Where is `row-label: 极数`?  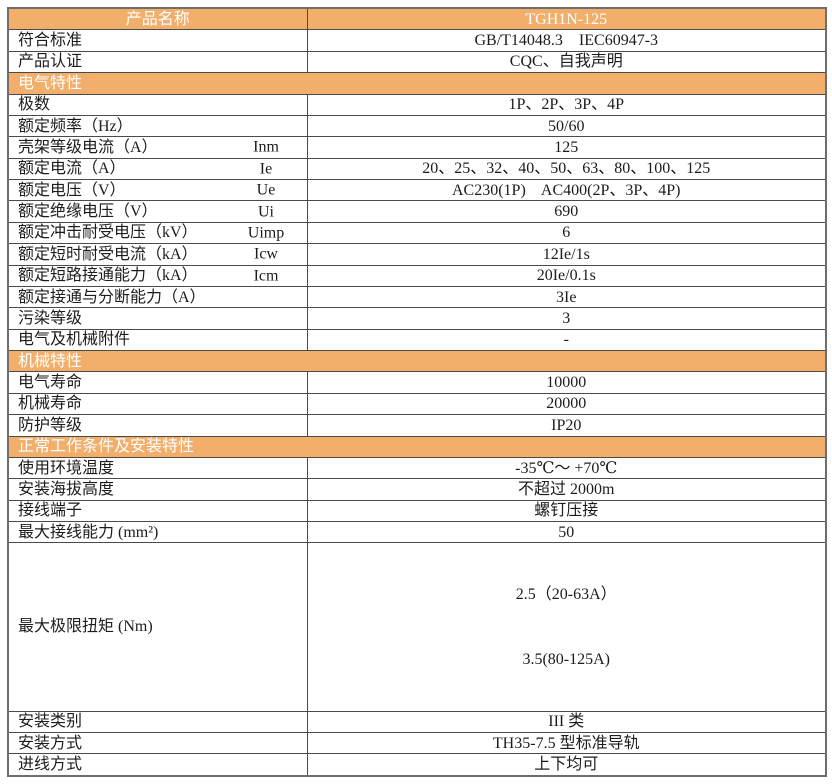 row-label: 极数 is located at coordinates (157, 104).